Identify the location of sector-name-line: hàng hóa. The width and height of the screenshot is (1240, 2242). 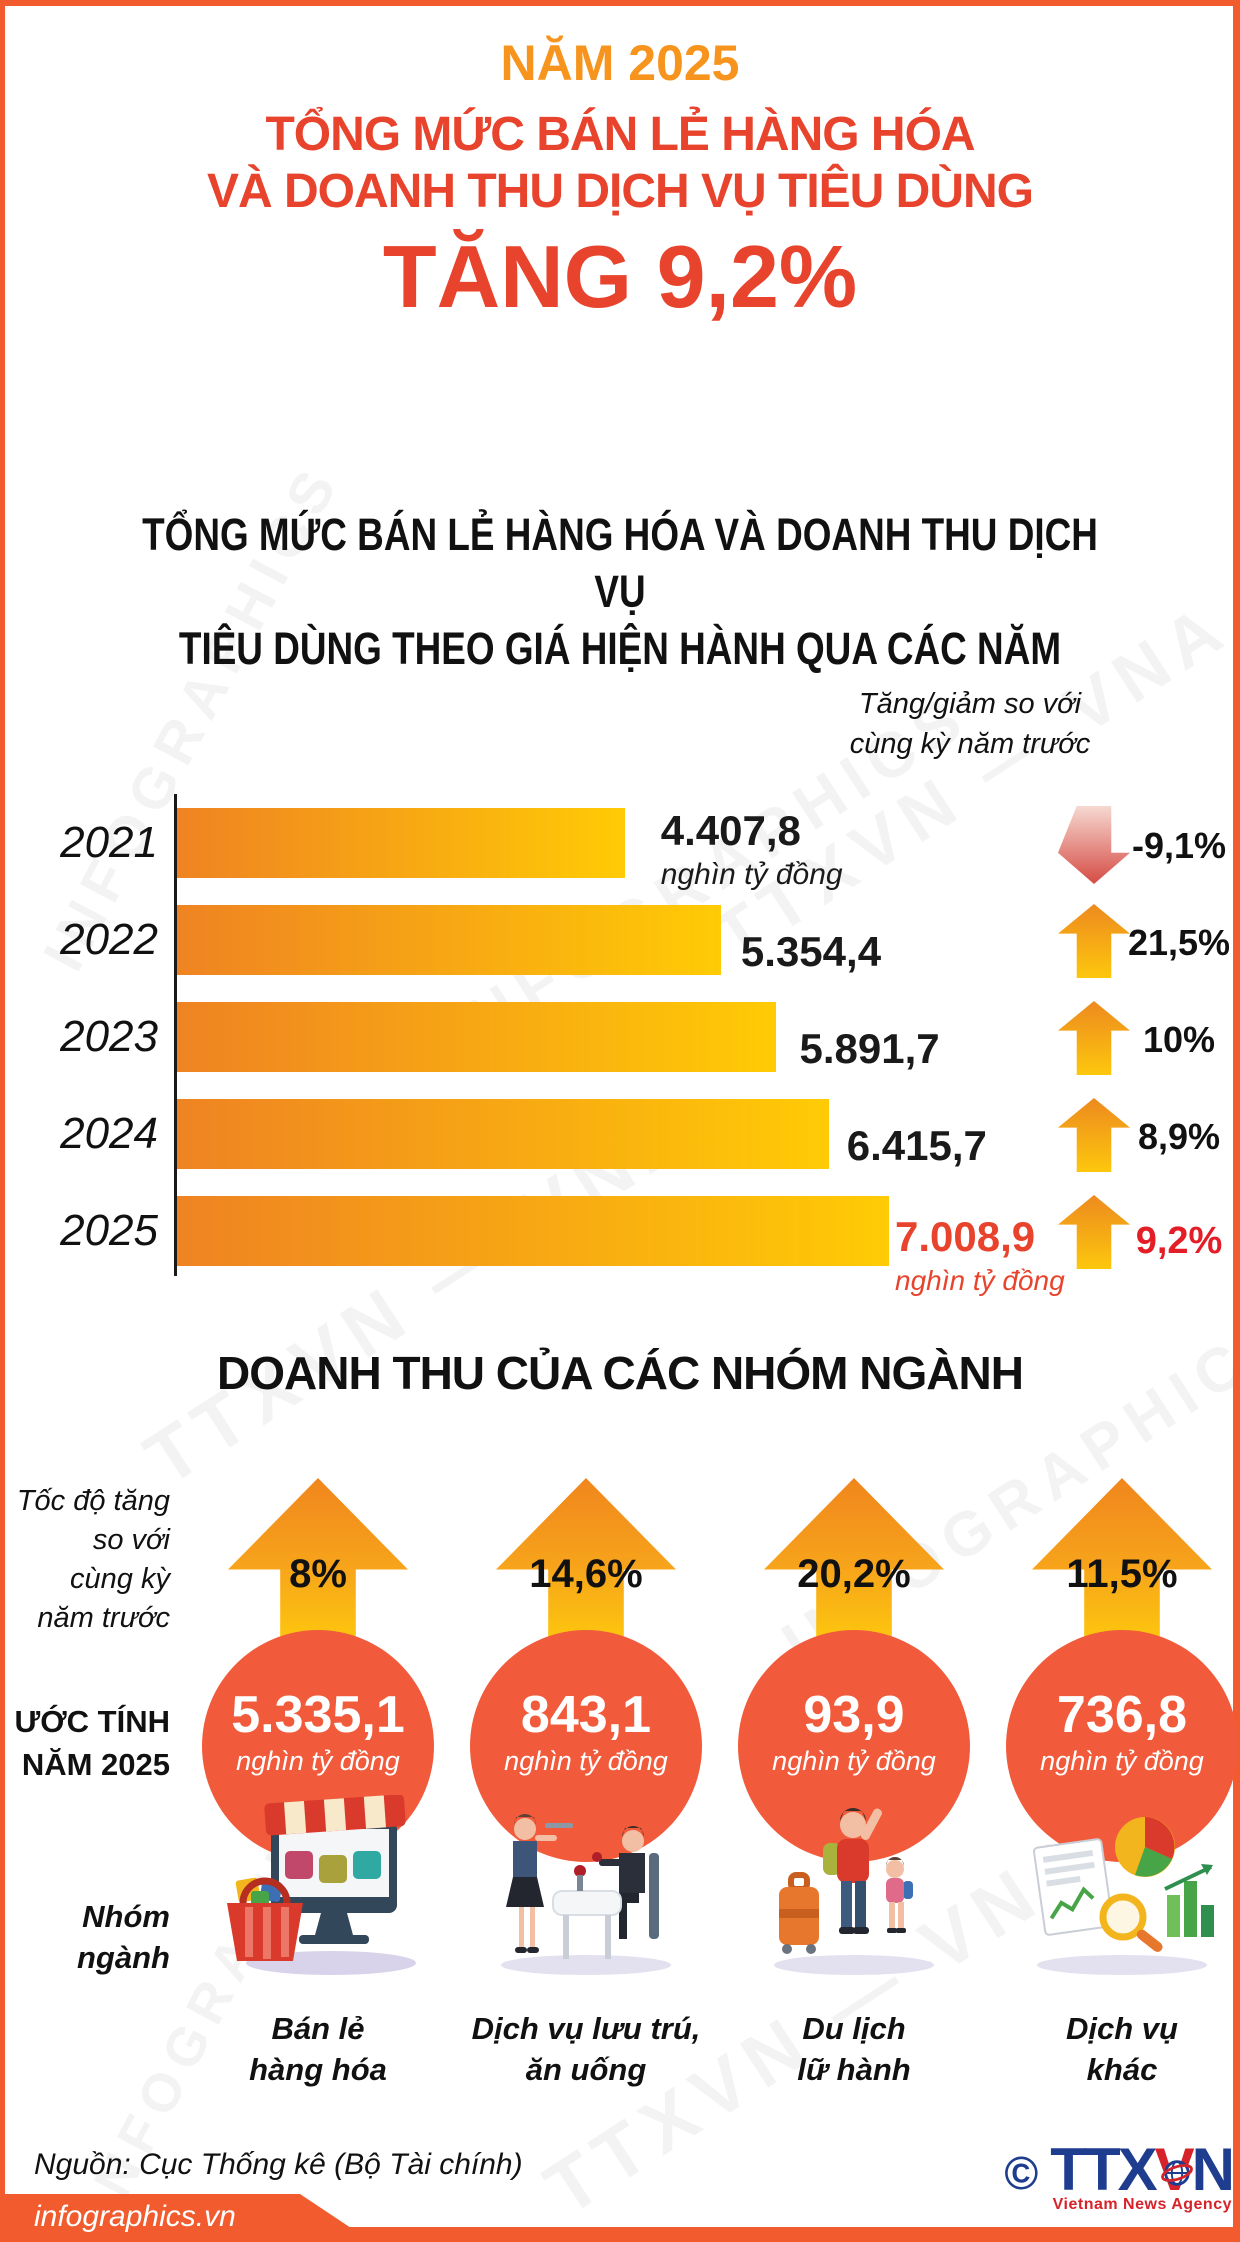
(318, 2069).